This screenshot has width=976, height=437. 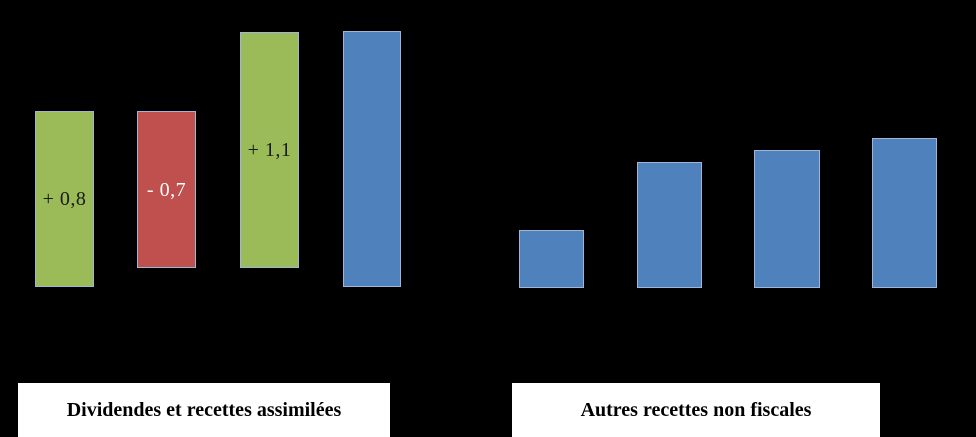 I want to click on bar-data-label: + 0,8, so click(x=64, y=199).